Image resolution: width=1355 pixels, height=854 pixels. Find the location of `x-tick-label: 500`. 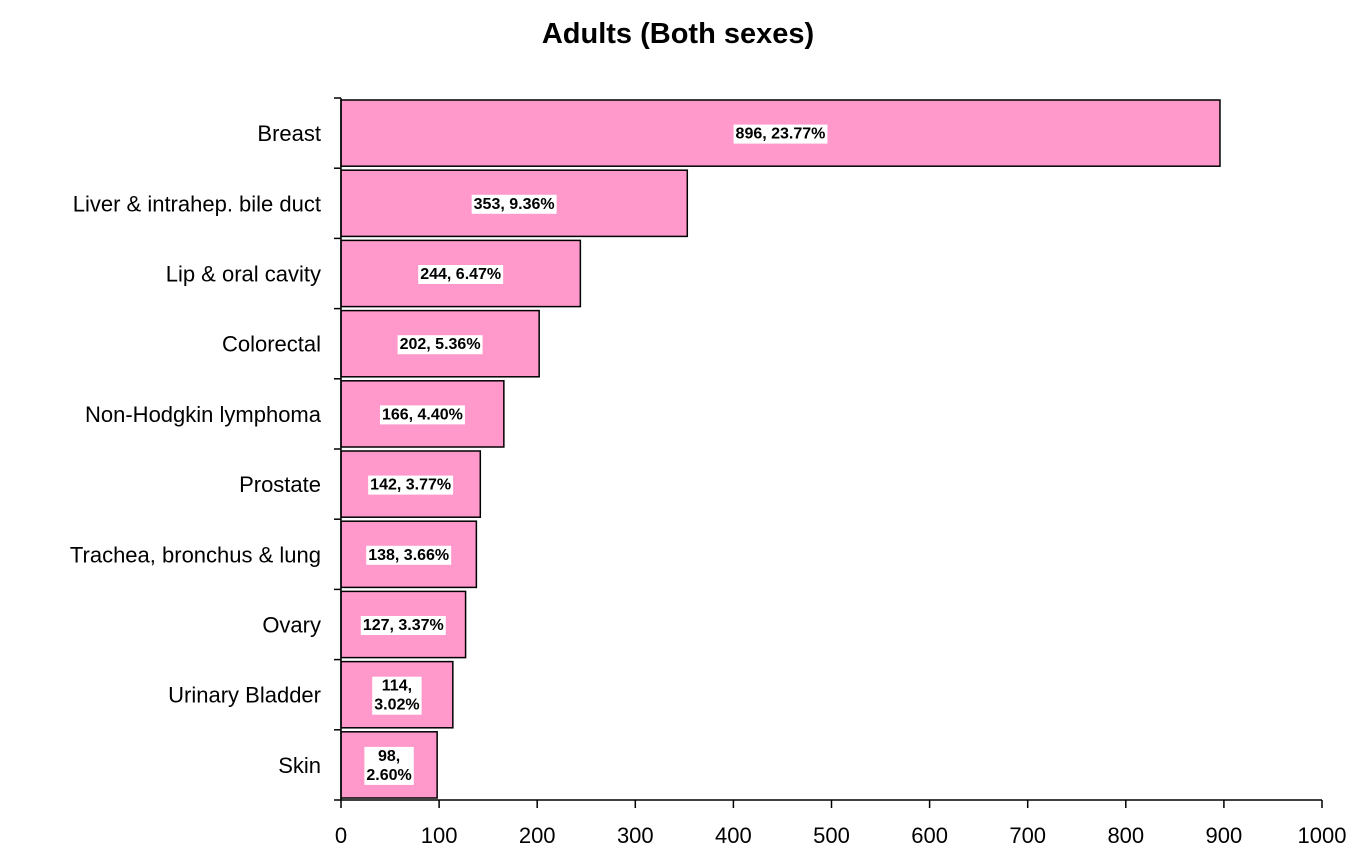

x-tick-label: 500 is located at coordinates (831, 835).